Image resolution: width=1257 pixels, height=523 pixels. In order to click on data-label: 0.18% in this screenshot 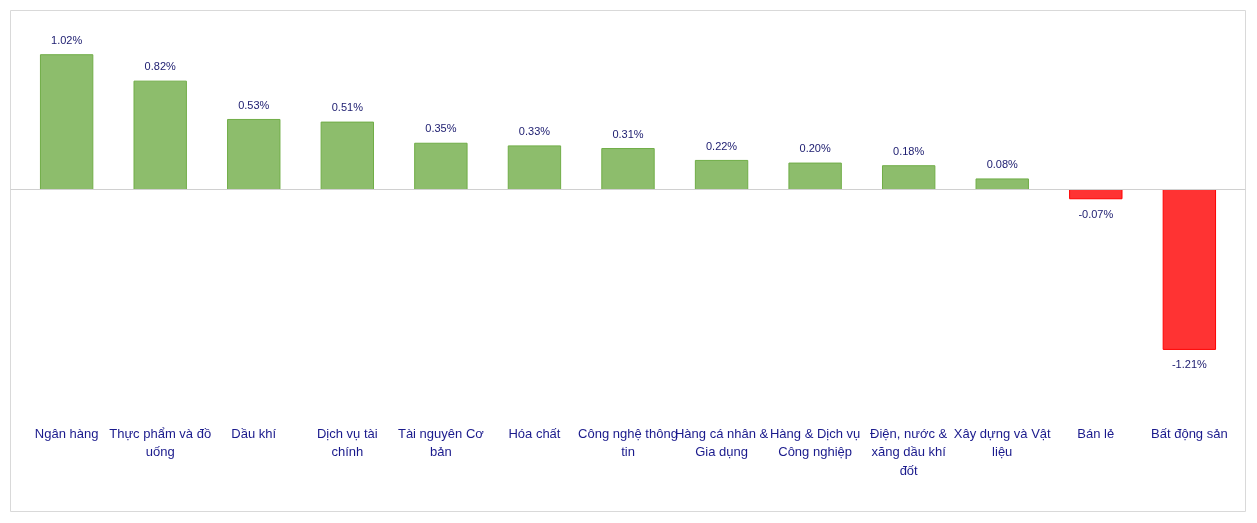, I will do `click(909, 150)`.